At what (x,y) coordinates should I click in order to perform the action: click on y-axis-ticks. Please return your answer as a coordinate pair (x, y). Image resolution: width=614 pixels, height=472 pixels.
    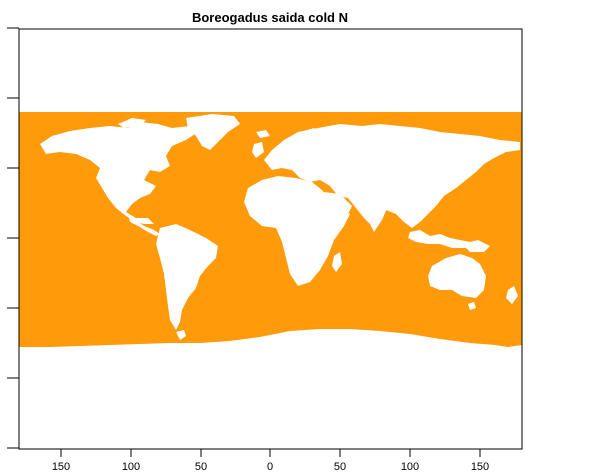
    Looking at the image, I should click on (13, 238).